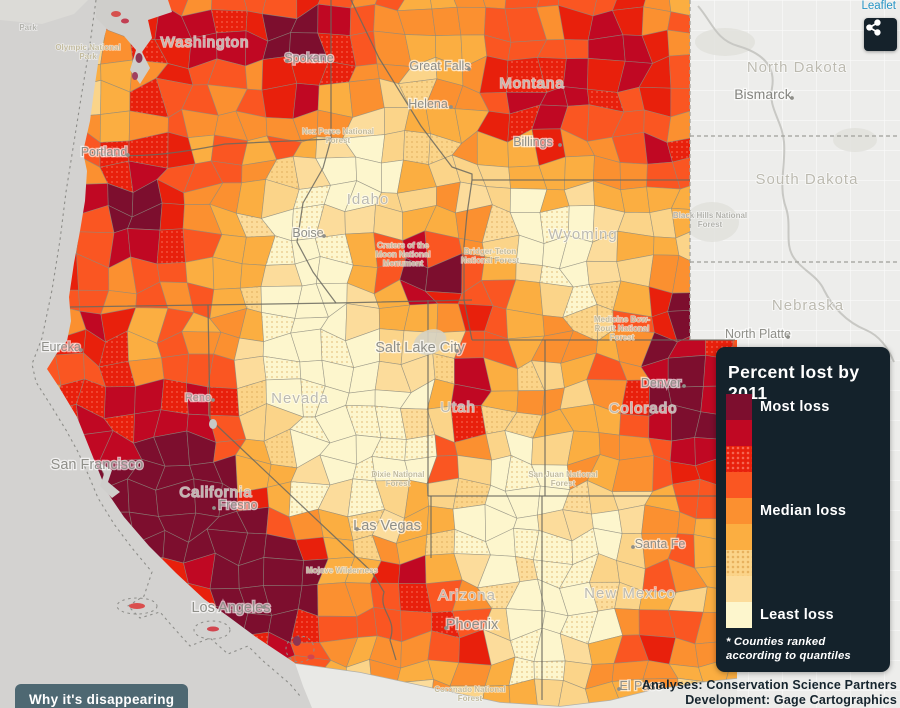  Describe the element at coordinates (820, 511) in the screenshot. I see `legend-ramp-labels: Most loss Median loss Least loss` at that location.